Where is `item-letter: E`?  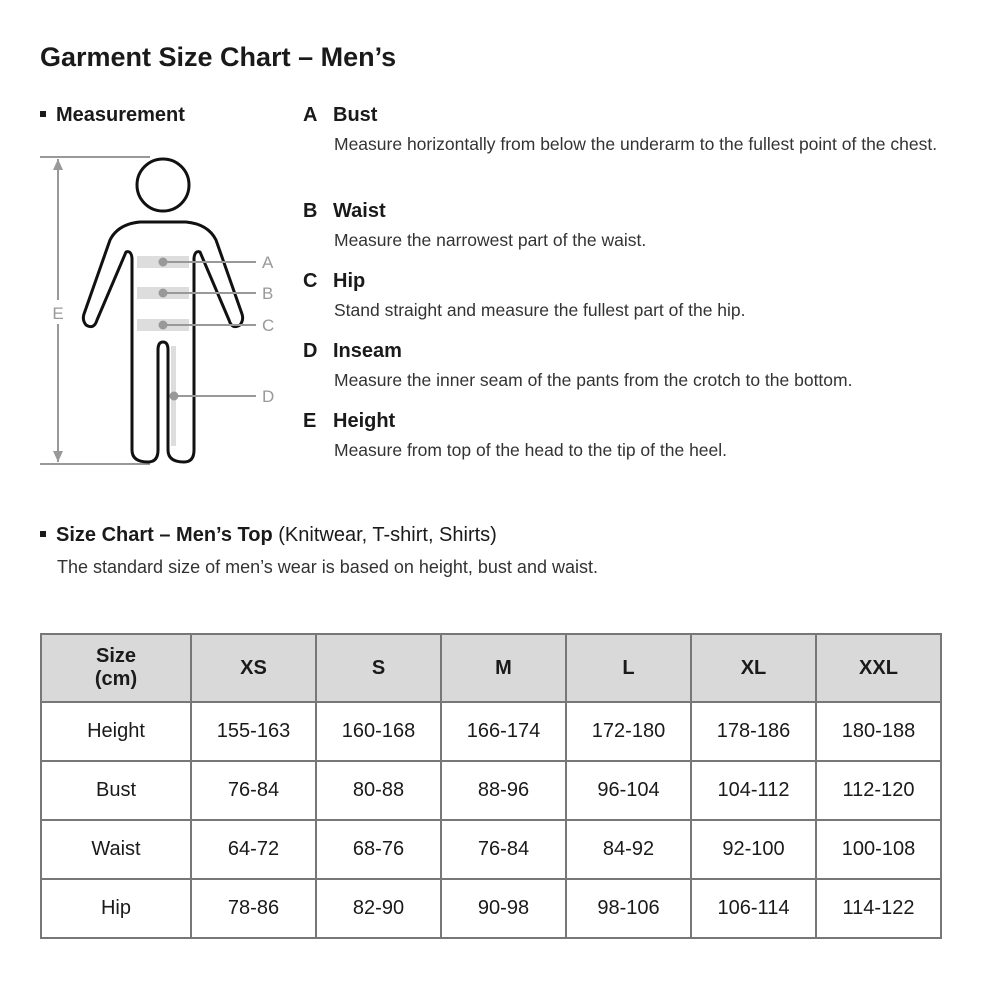
item-letter: E is located at coordinates (310, 421).